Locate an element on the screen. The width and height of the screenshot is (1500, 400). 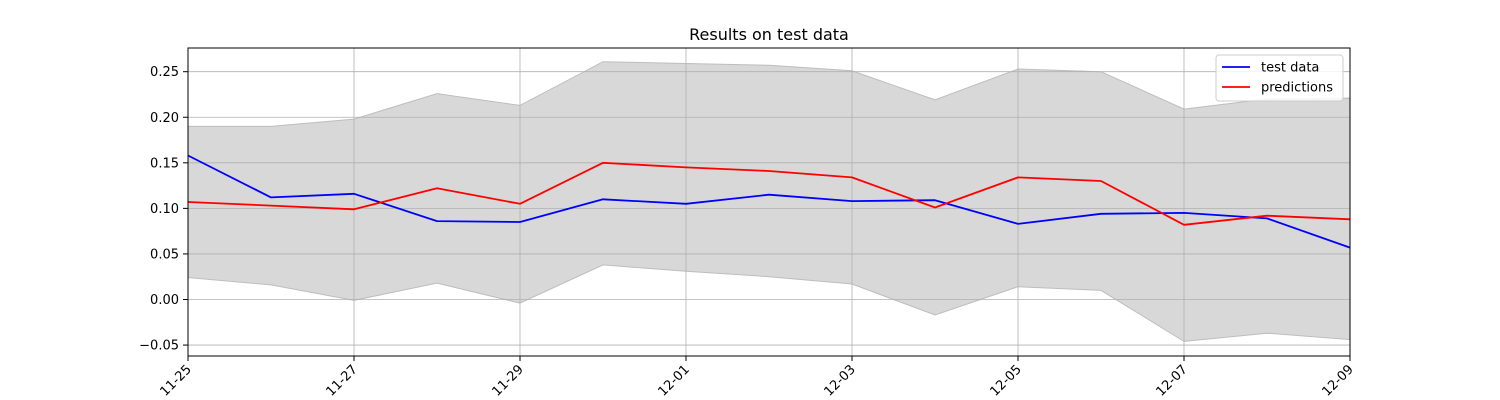
x-tick-label: 11-25 is located at coordinates (176, 380).